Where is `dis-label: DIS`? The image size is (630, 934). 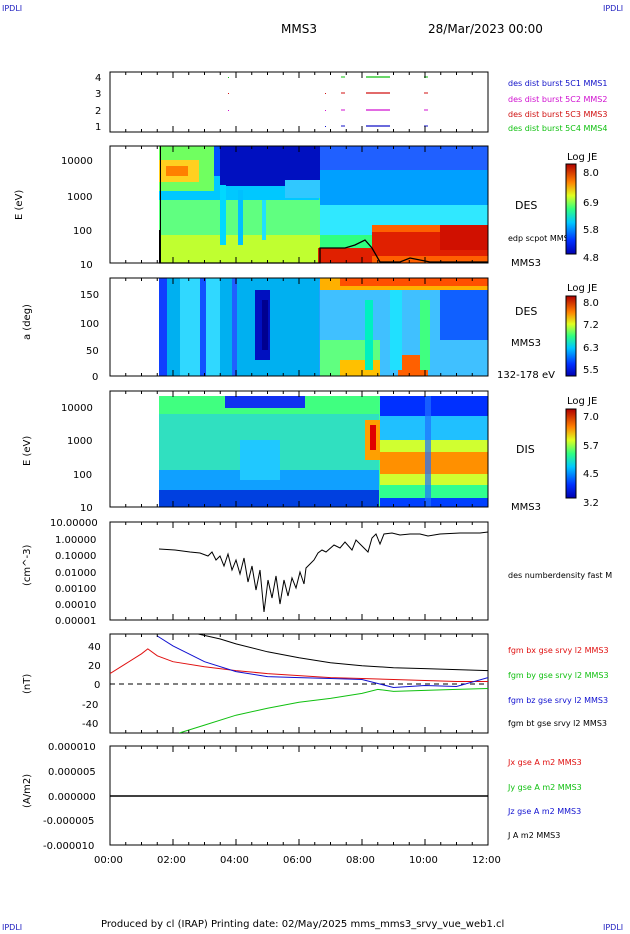
dis-label: DIS is located at coordinates (525, 449).